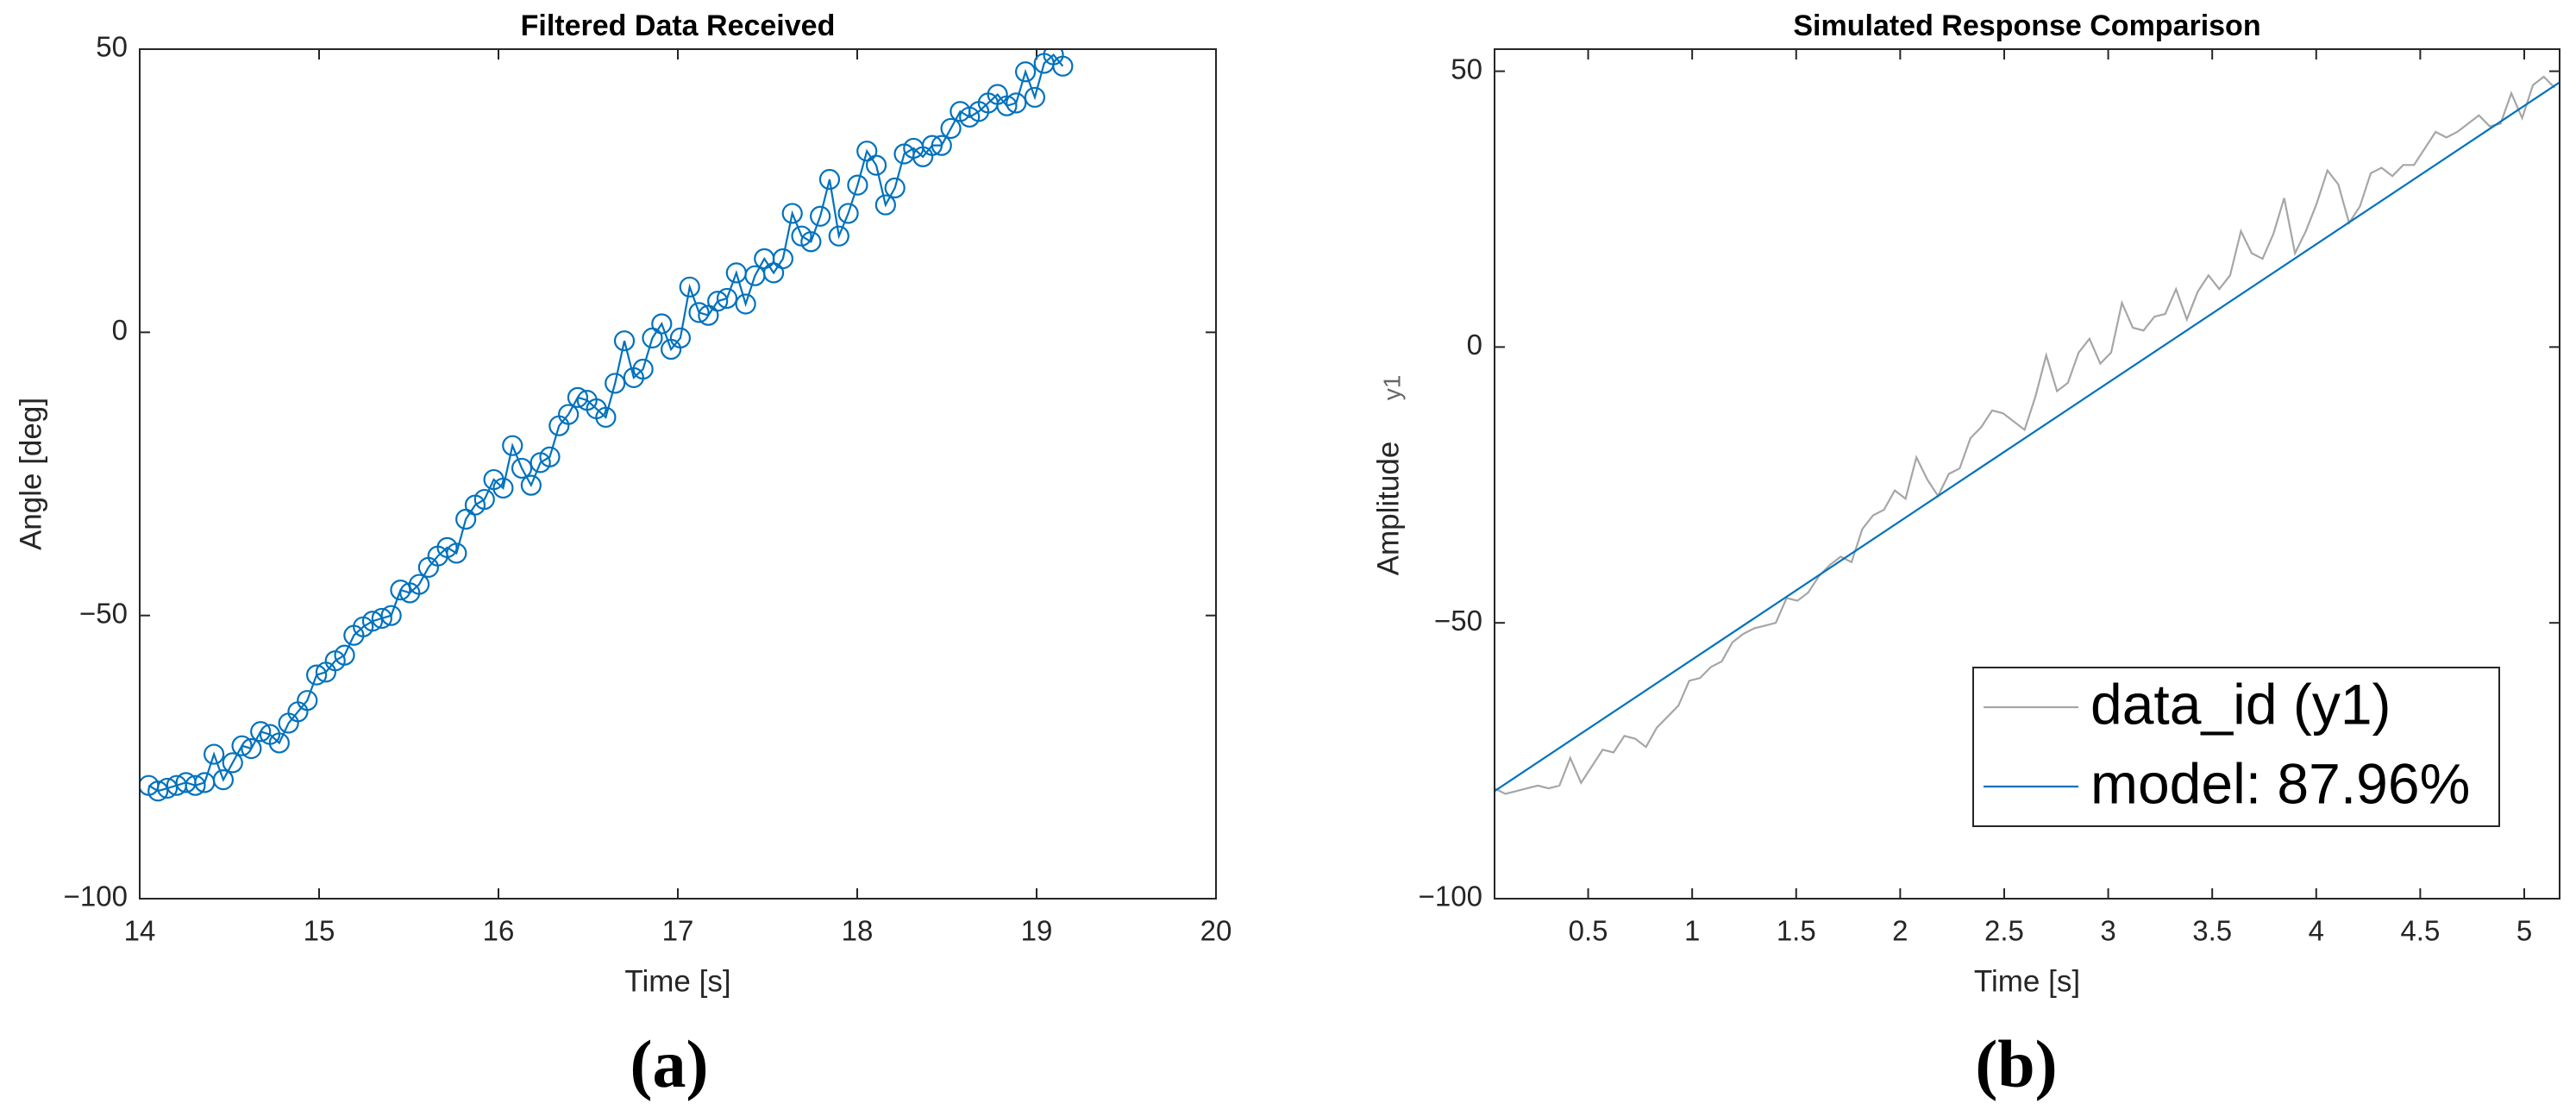 Image resolution: width=2576 pixels, height=1116 pixels. Describe the element at coordinates (1388, 509) in the screenshot. I see `y-axis-label: Amplitude` at that location.